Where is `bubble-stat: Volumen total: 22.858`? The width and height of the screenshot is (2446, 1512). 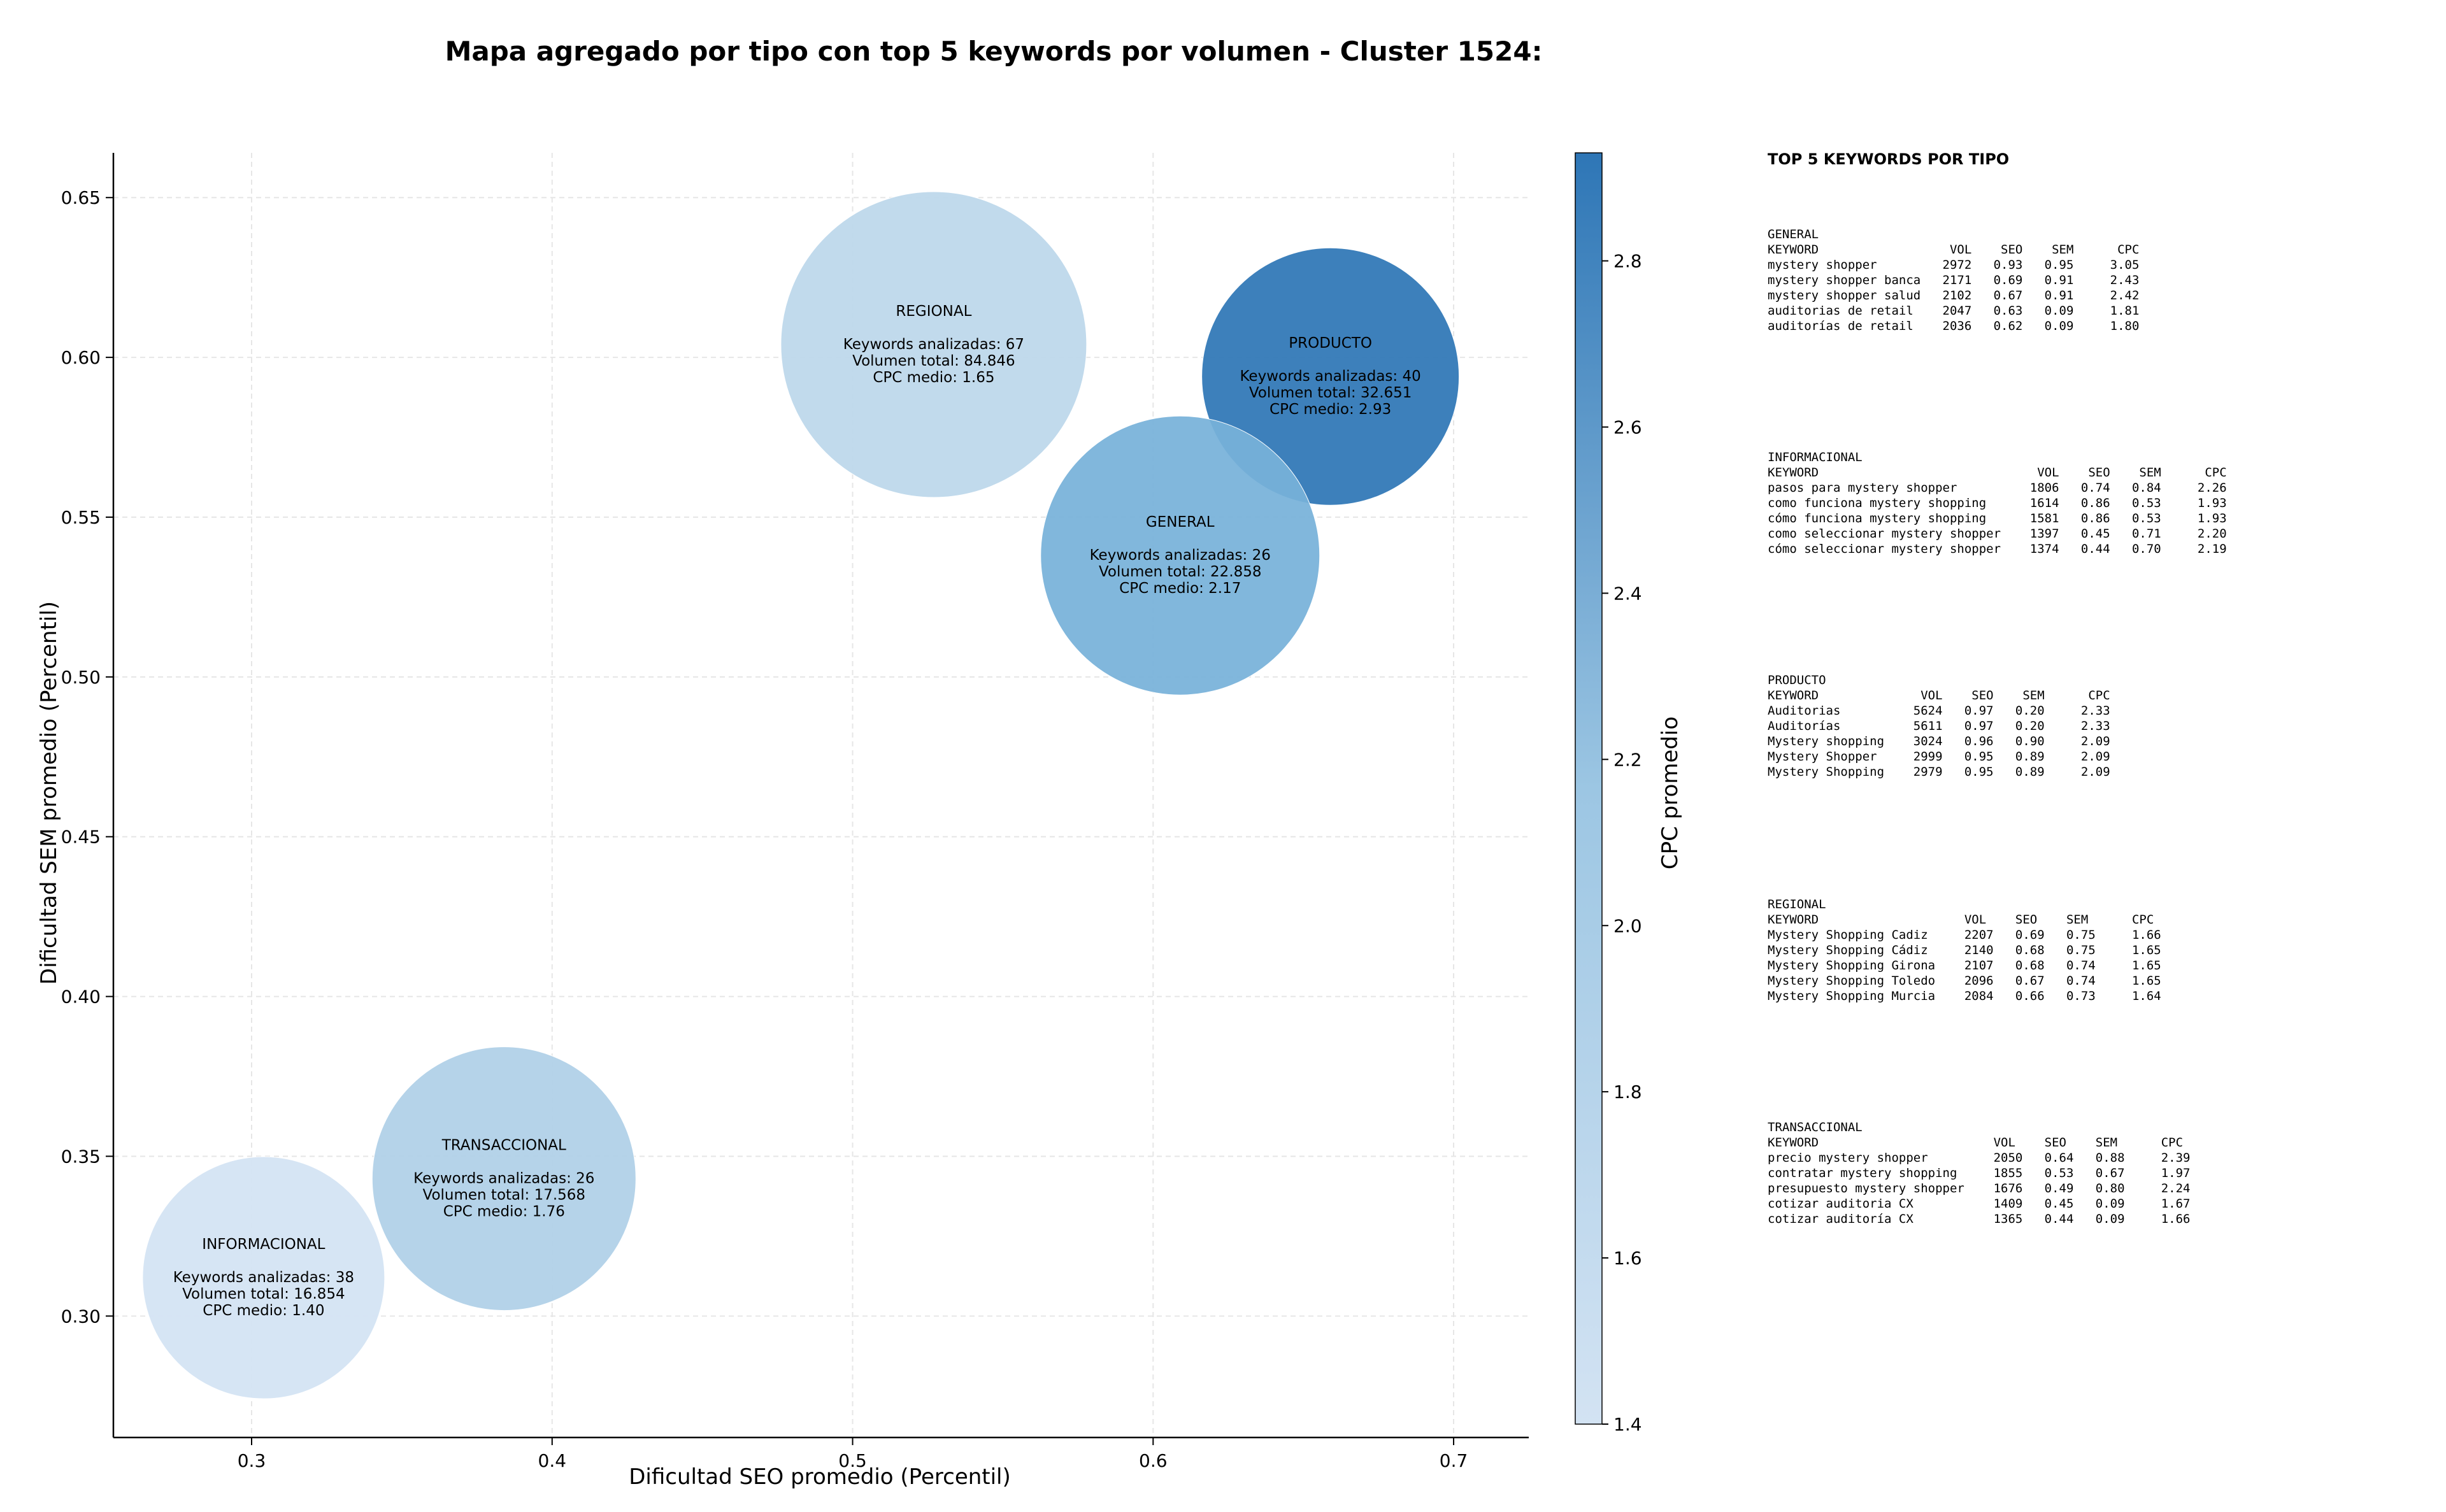 bubble-stat: Volumen total: 22.858 is located at coordinates (1180, 572).